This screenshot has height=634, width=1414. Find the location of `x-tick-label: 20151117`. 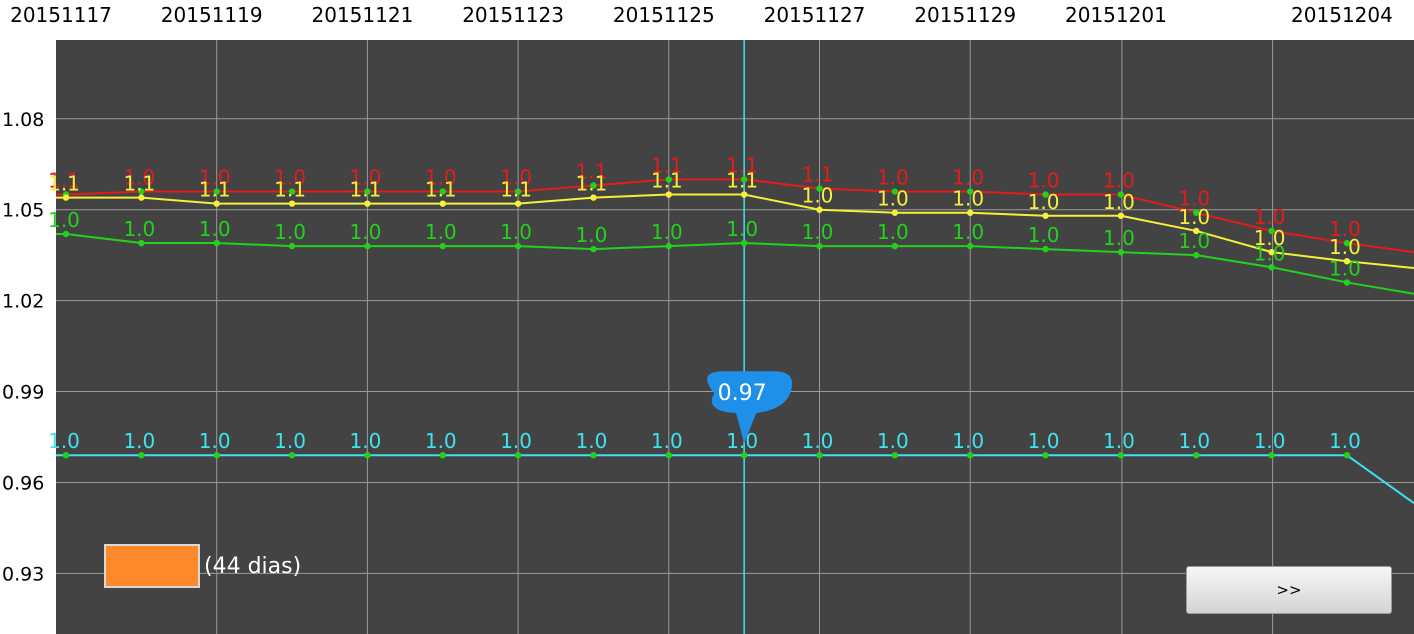

x-tick-label: 20151117 is located at coordinates (61, 15).